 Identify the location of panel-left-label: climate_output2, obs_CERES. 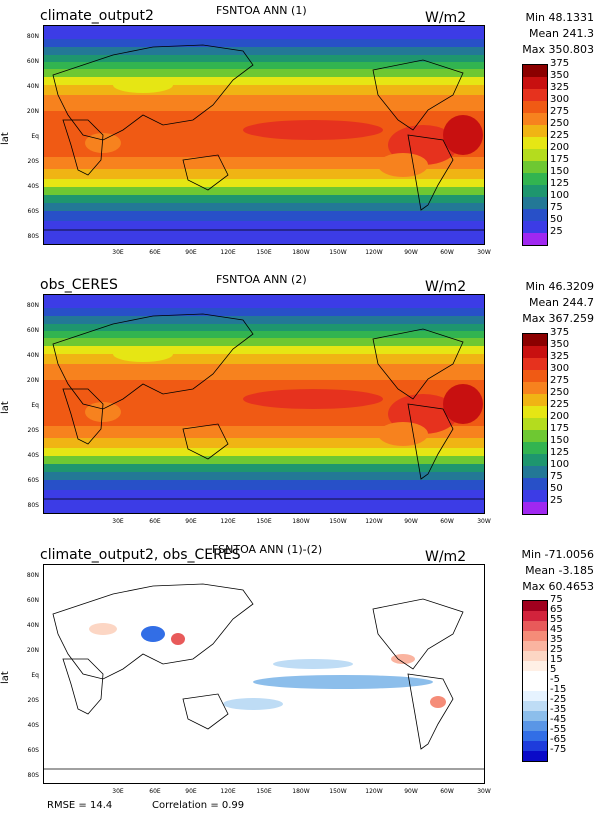
(140, 555).